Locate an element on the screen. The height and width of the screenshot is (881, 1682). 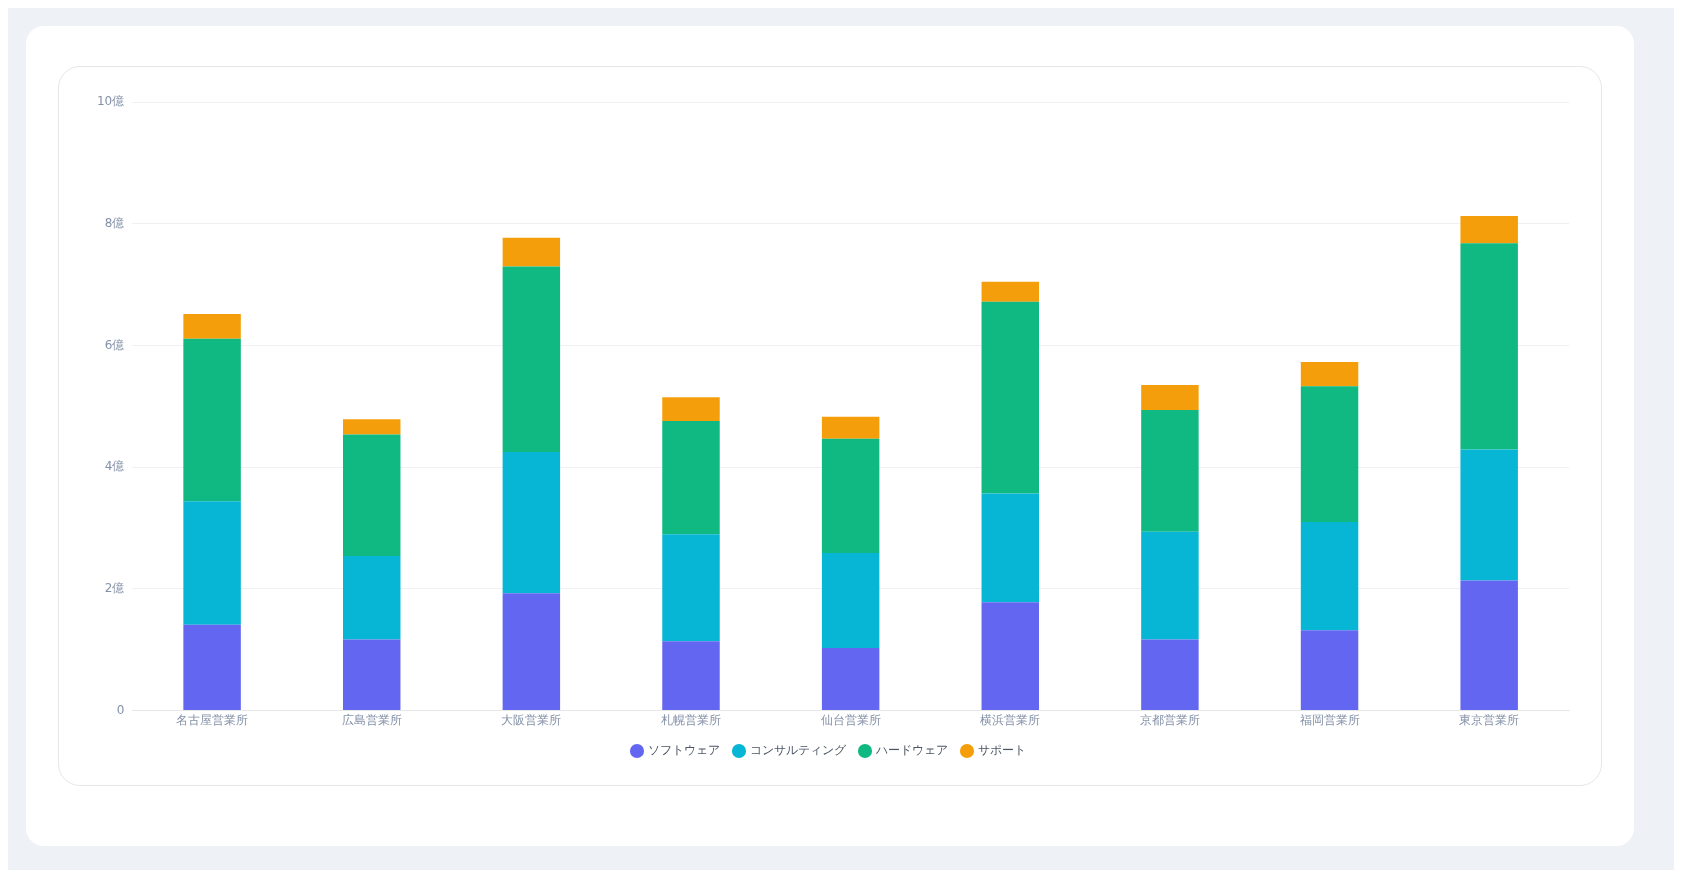
x-tick-label: 大阪営業所 is located at coordinates (531, 719).